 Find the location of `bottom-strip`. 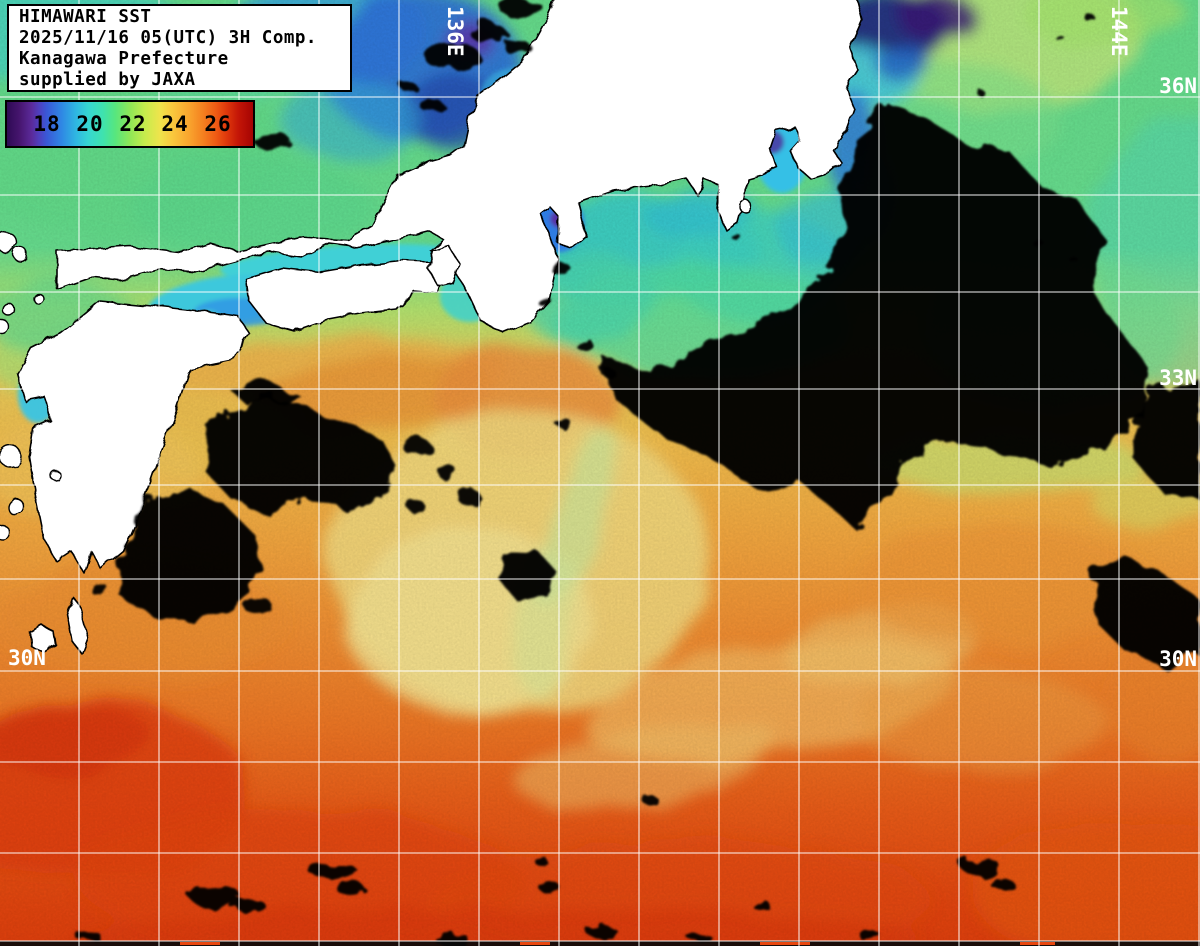

bottom-strip is located at coordinates (600, 943).